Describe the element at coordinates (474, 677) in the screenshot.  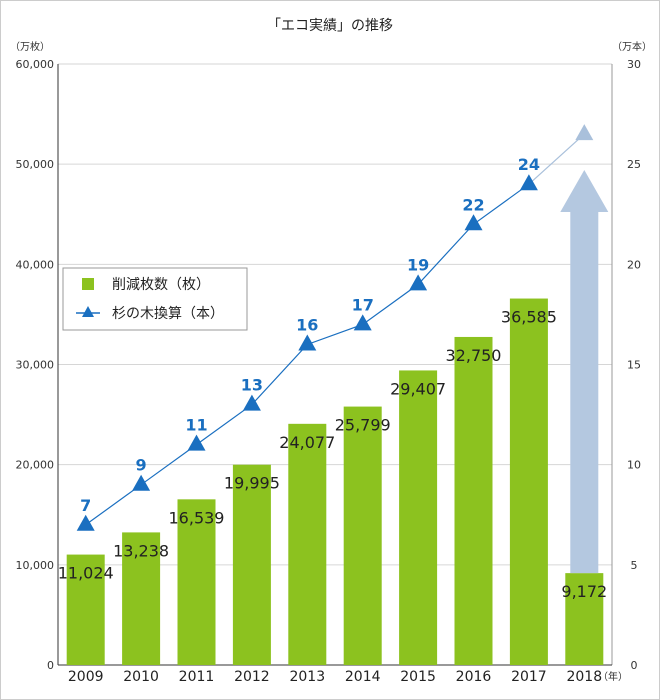
I see `x-tick-label: 2016` at that location.